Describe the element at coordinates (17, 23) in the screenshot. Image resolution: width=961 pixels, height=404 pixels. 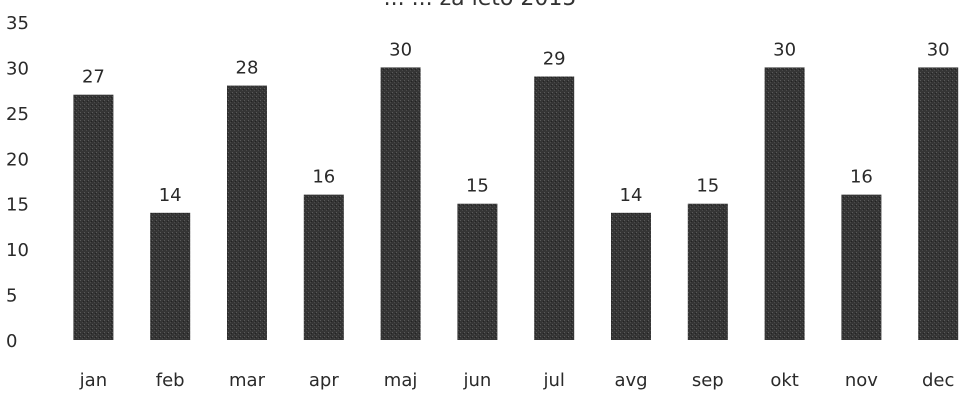
I see `y-tick-label: 35` at that location.